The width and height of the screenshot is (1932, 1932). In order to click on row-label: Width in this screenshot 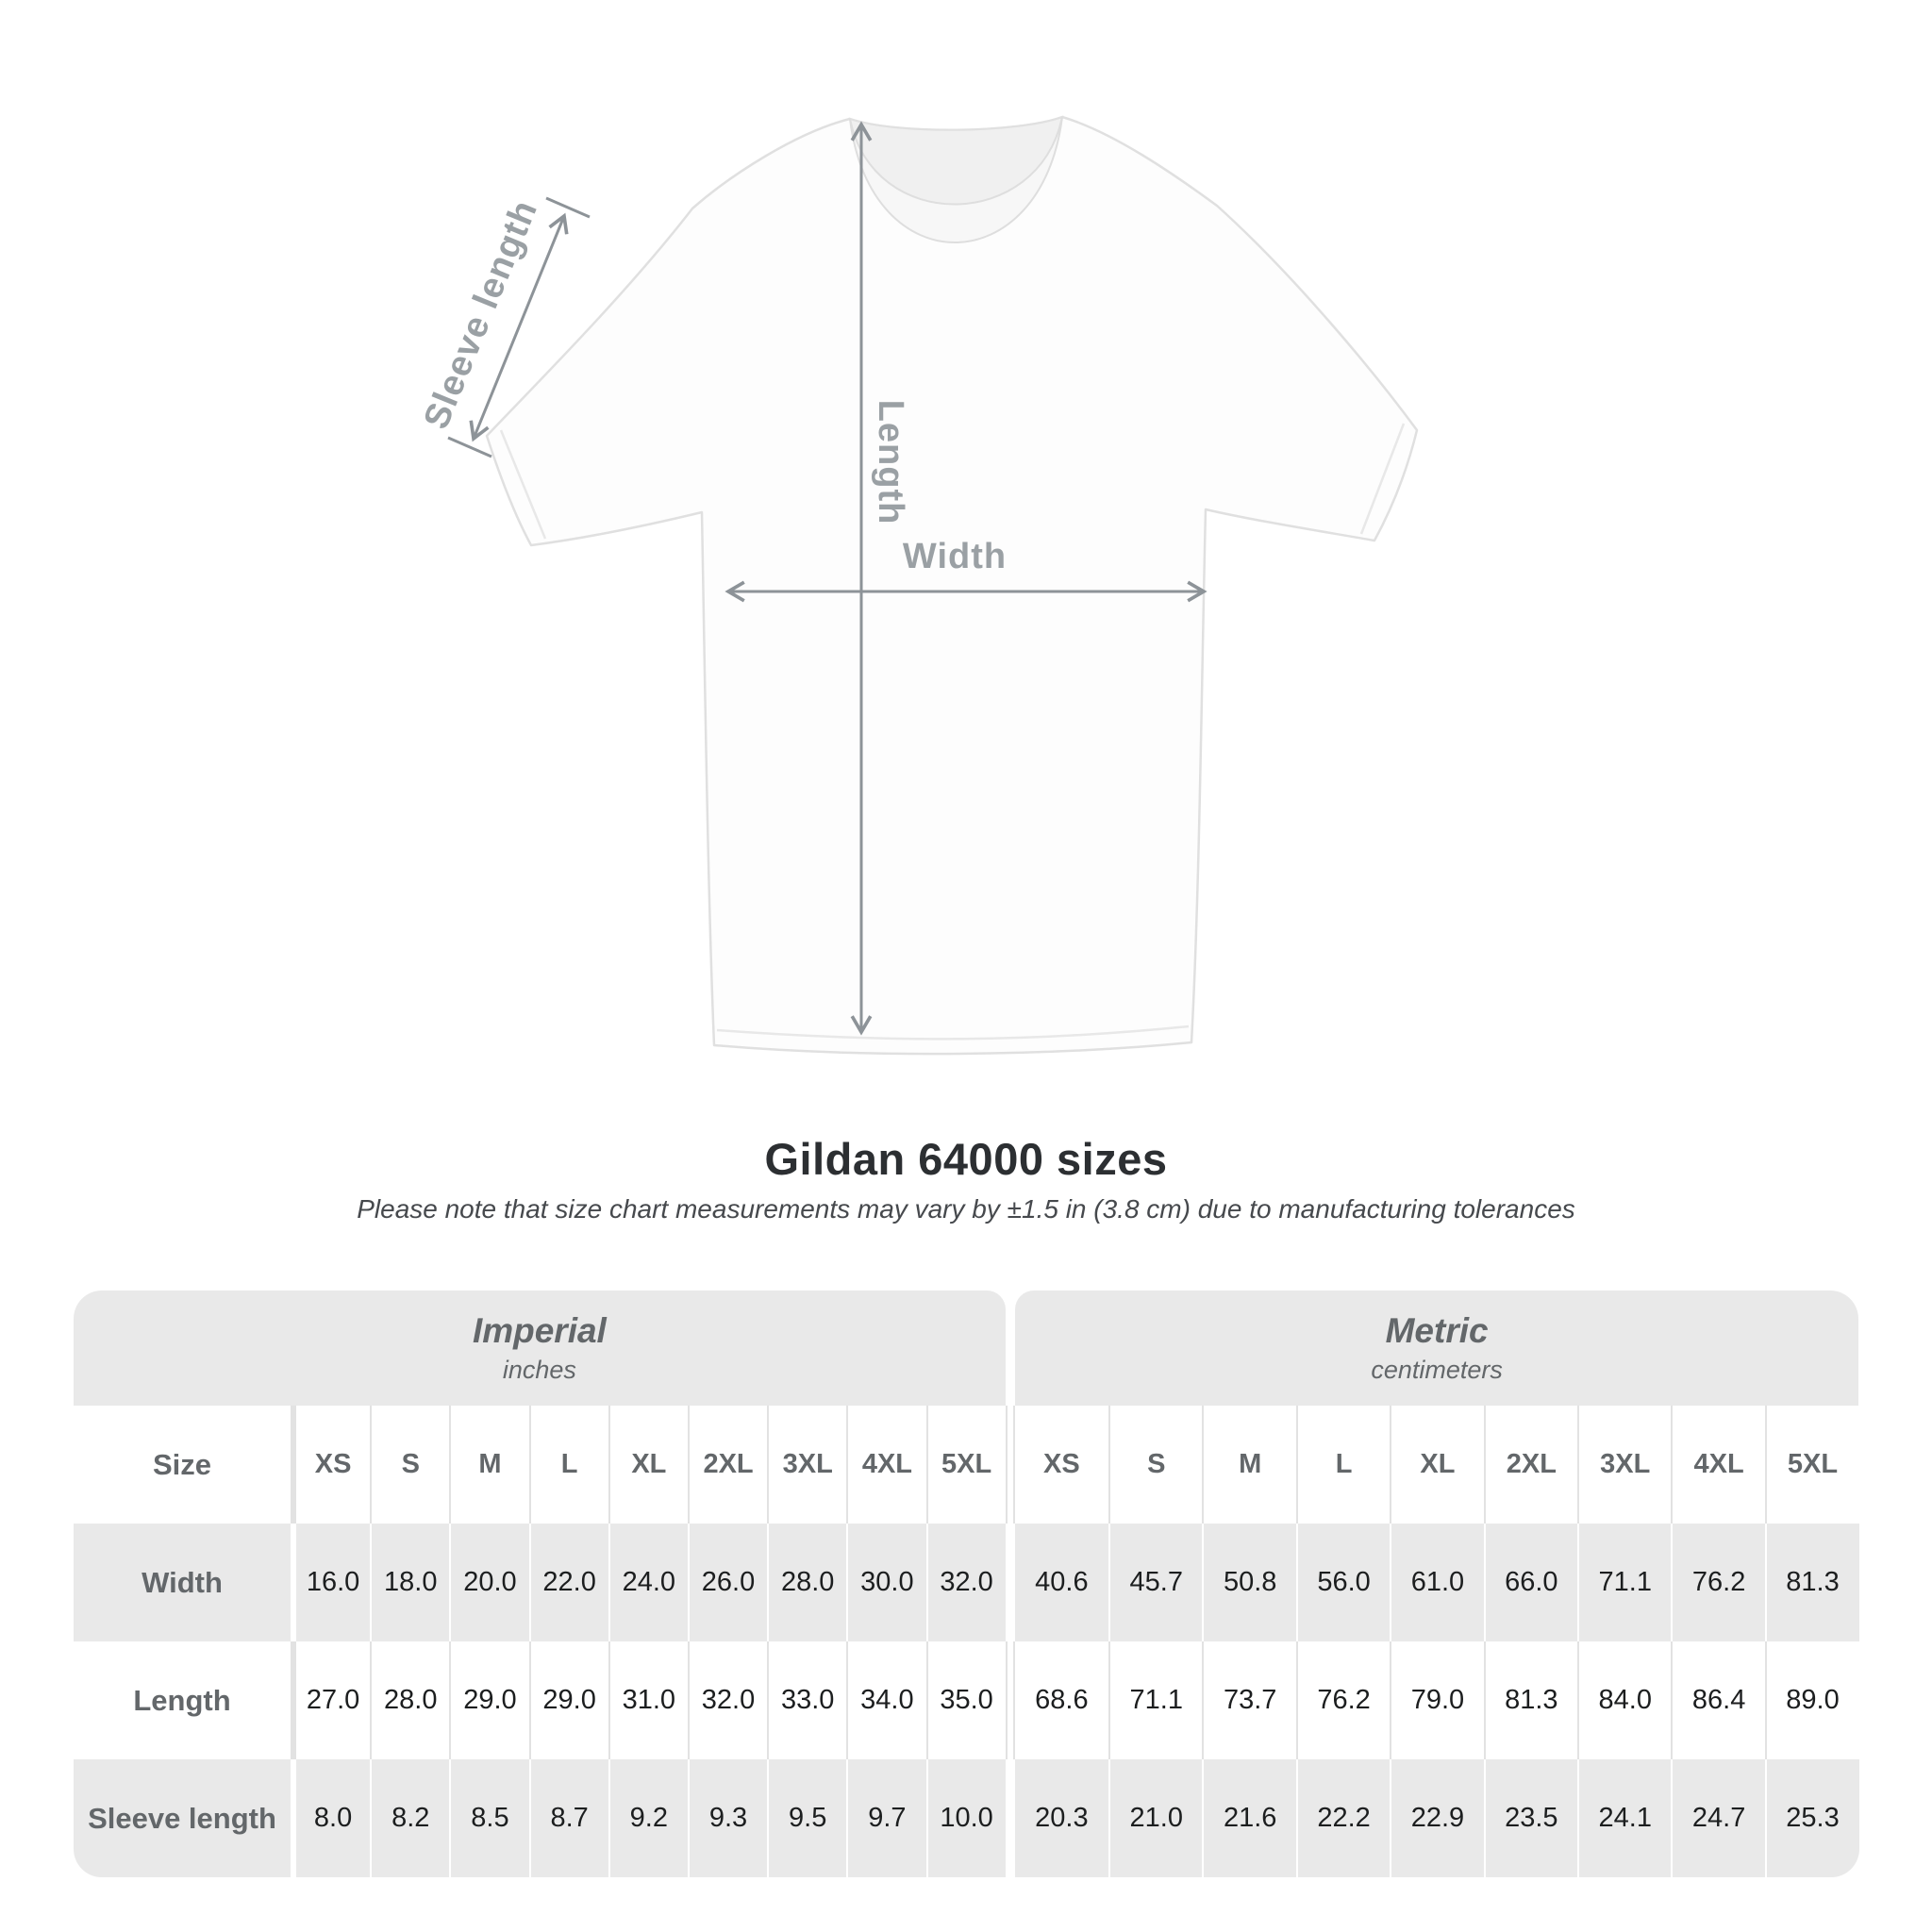, I will do `click(182, 1582)`.